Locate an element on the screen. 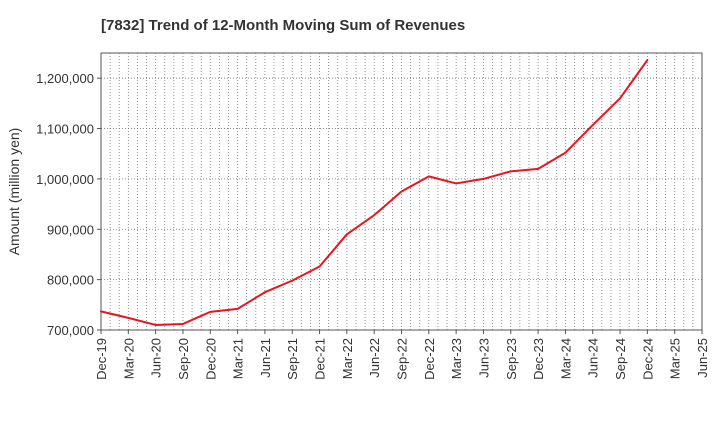 This screenshot has width=720, height=440. x-tick-label: Jun-23 is located at coordinates (483, 358).